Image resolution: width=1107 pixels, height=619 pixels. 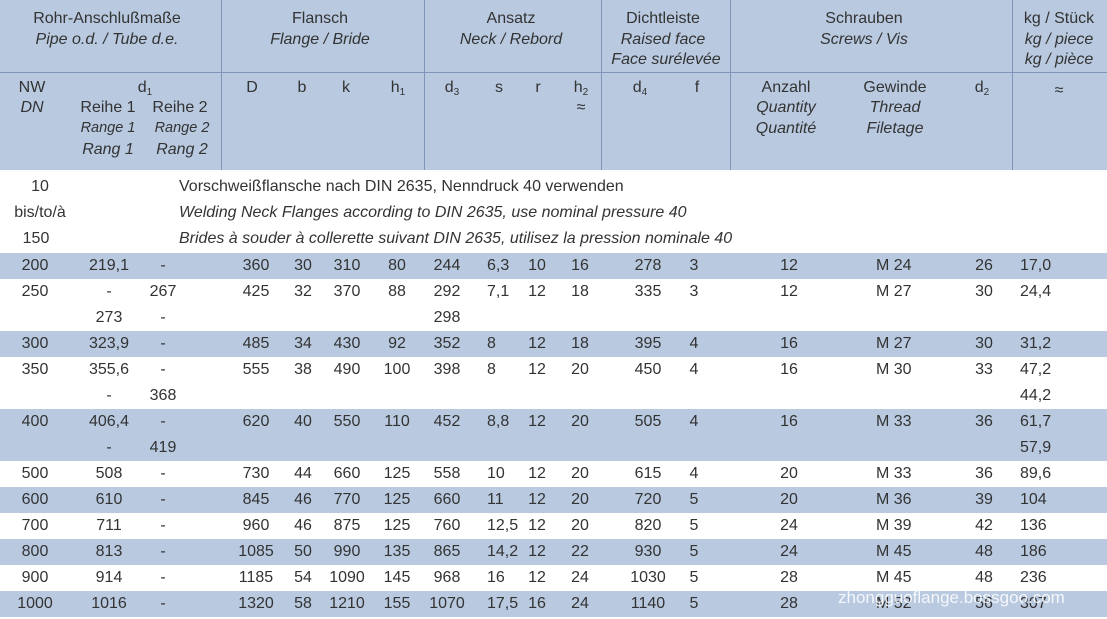 I want to click on group-weight-fr: kg / pièce, so click(x=1059, y=59).